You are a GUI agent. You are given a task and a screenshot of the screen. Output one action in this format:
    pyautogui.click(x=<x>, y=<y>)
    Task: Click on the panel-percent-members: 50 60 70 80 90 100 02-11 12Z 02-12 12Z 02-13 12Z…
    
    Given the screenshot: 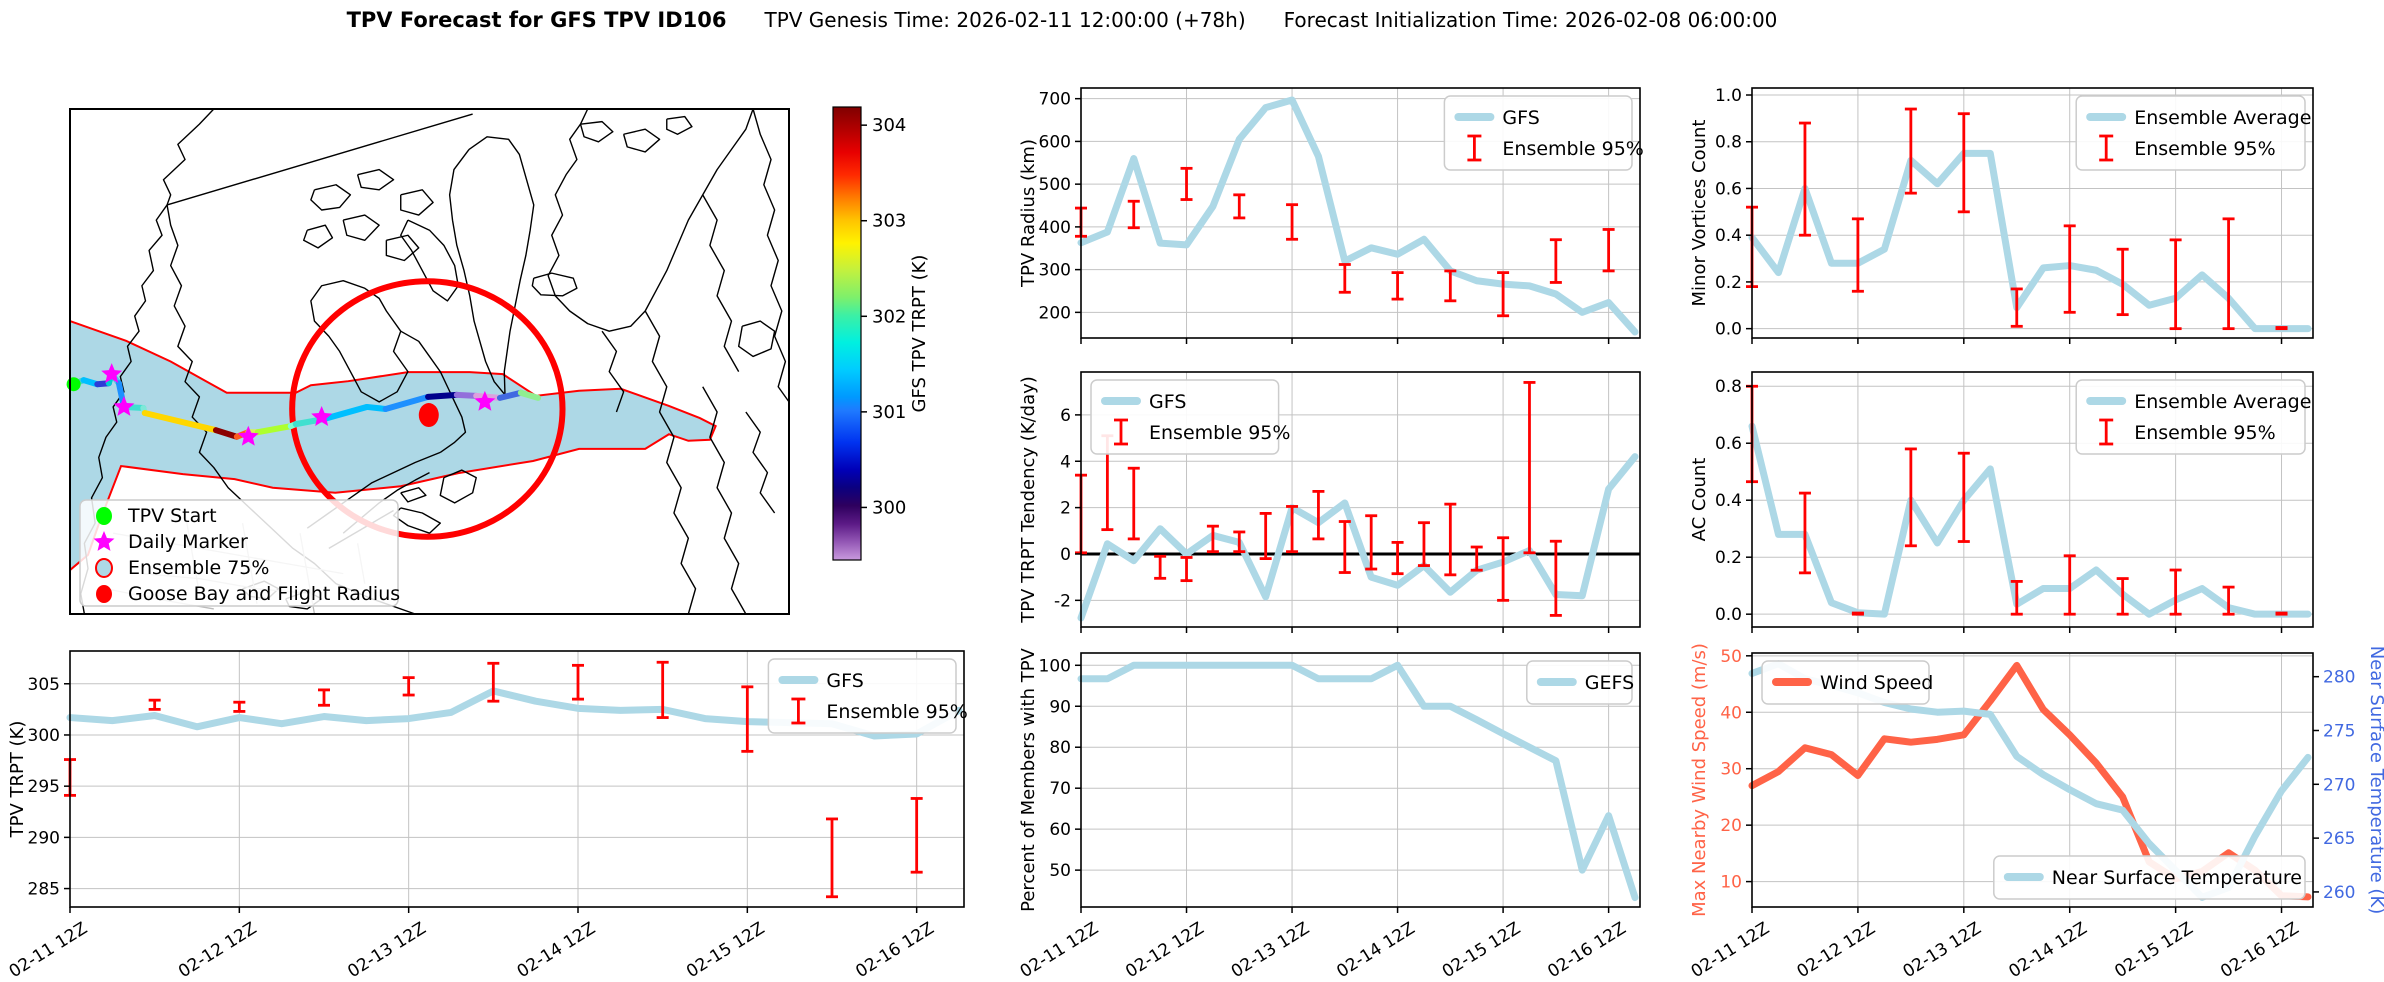 What is the action you would take?
    pyautogui.click(x=1329, y=814)
    